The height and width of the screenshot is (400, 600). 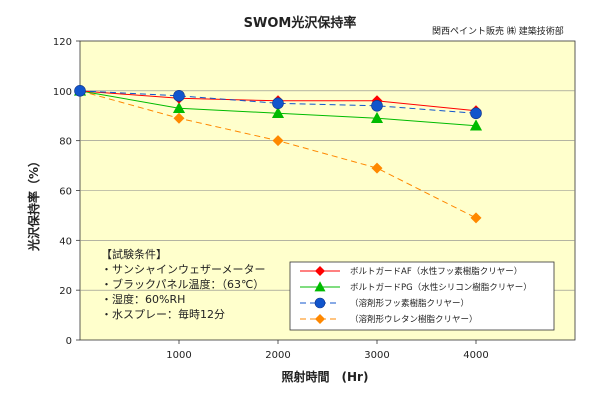 What do you see at coordinates (65, 291) in the screenshot?
I see `y-tick-label: 20` at bounding box center [65, 291].